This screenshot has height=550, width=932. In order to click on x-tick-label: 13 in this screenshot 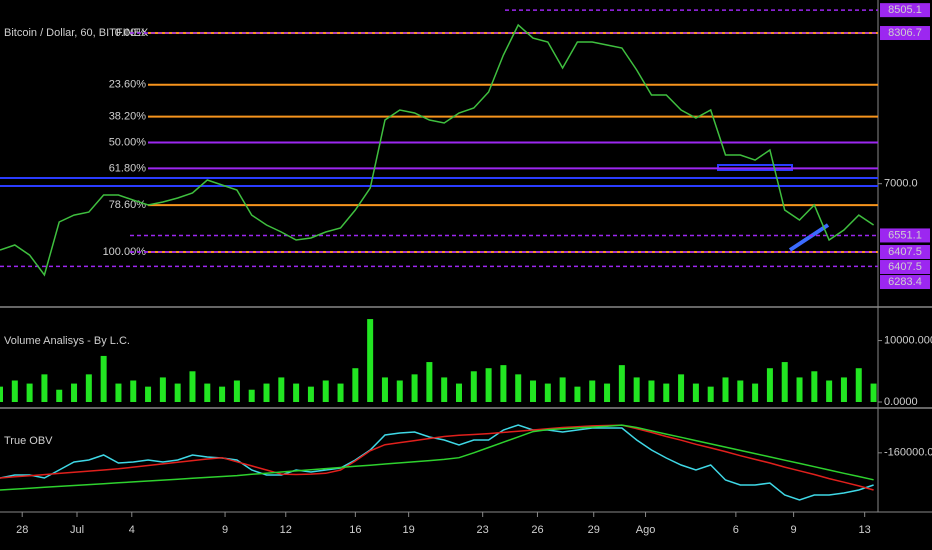, I will do `click(865, 530)`.